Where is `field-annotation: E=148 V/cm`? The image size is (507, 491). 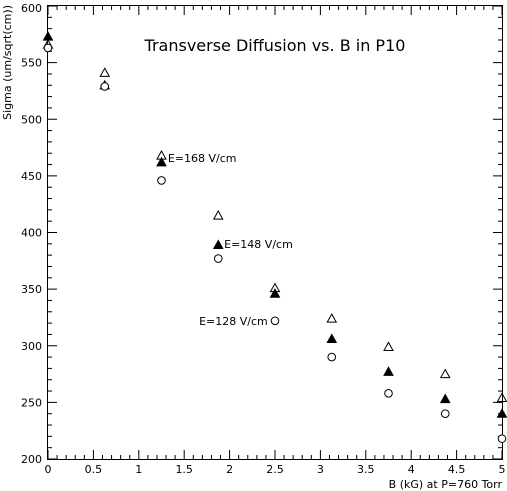
field-annotation: E=148 V/cm is located at coordinates (258, 244).